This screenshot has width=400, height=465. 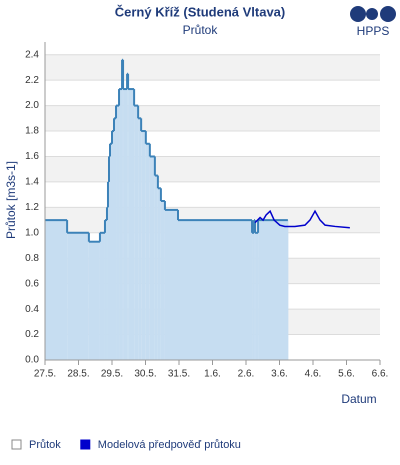 What do you see at coordinates (358, 399) in the screenshot?
I see `x-axis-label: Datum` at bounding box center [358, 399].